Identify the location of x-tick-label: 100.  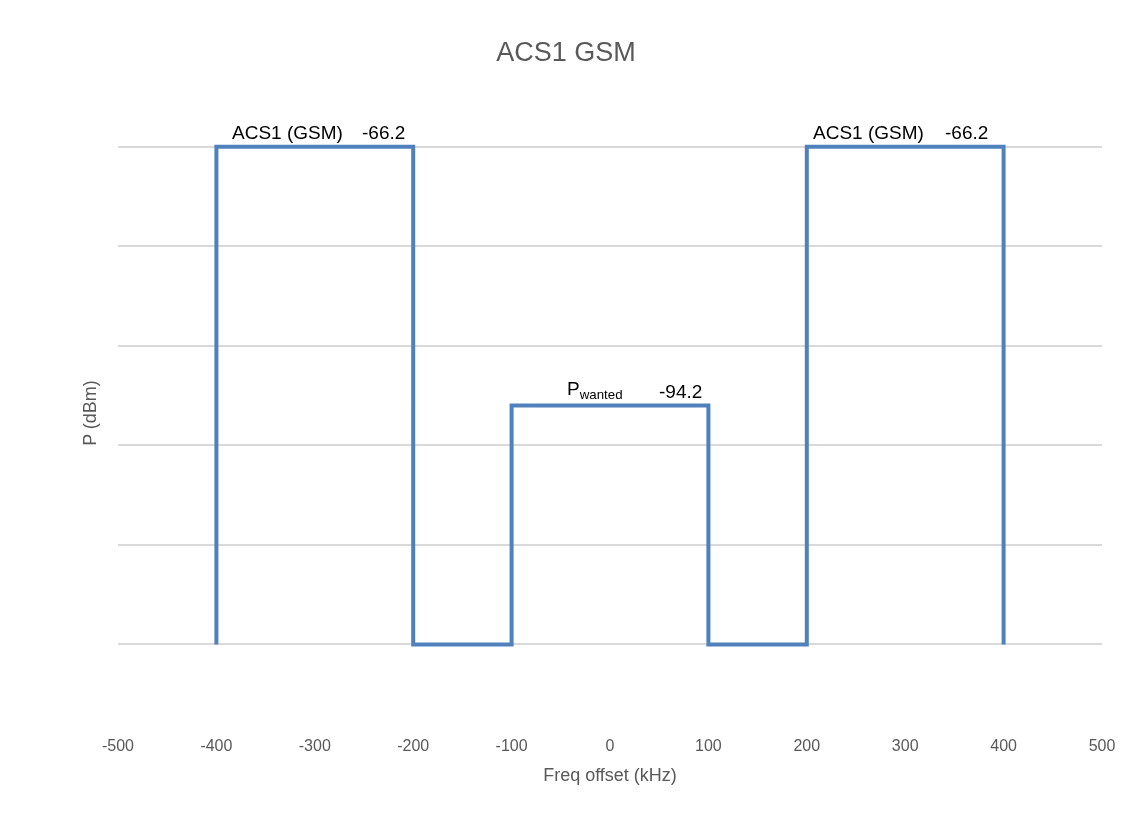
(708, 745).